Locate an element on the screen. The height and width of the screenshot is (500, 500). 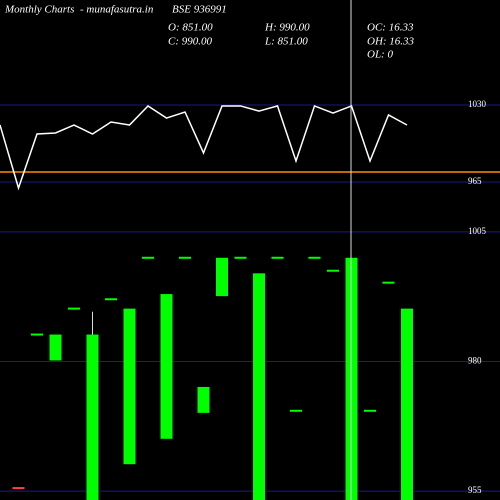
close: C: 990.00 is located at coordinates (190, 42).